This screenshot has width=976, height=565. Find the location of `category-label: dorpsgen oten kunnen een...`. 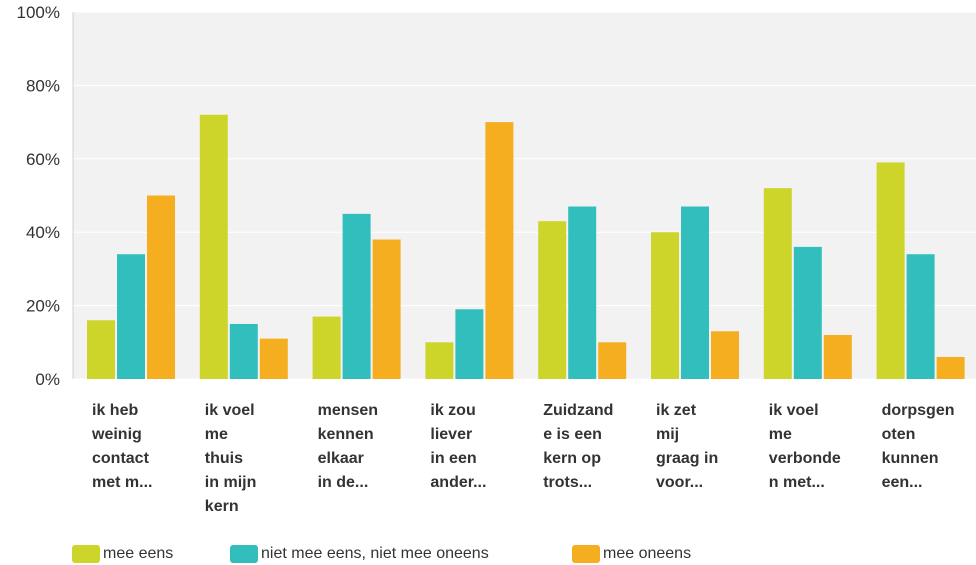

category-label: dorpsgen oten kunnen een... is located at coordinates (918, 446).